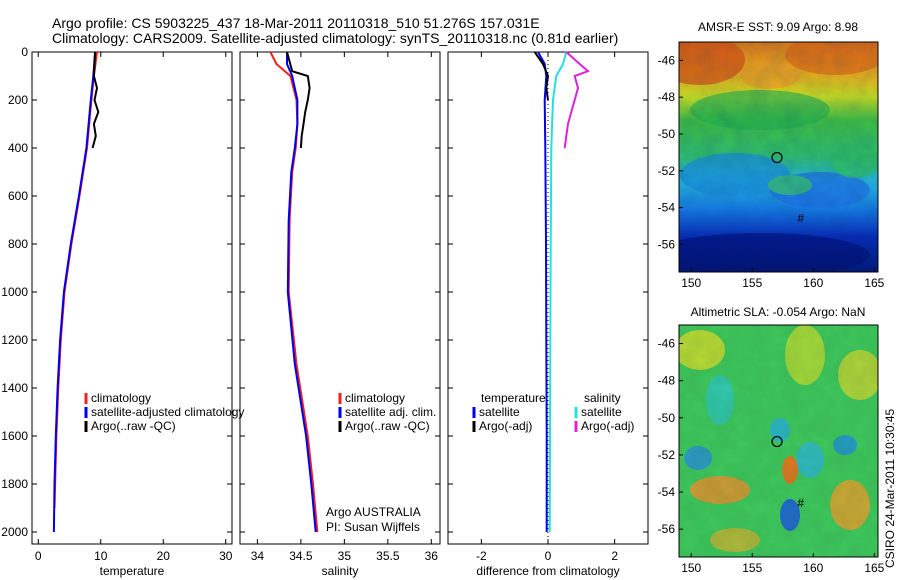 This screenshot has height=580, width=900. I want to click on x-axis-label: temperature, so click(132, 571).